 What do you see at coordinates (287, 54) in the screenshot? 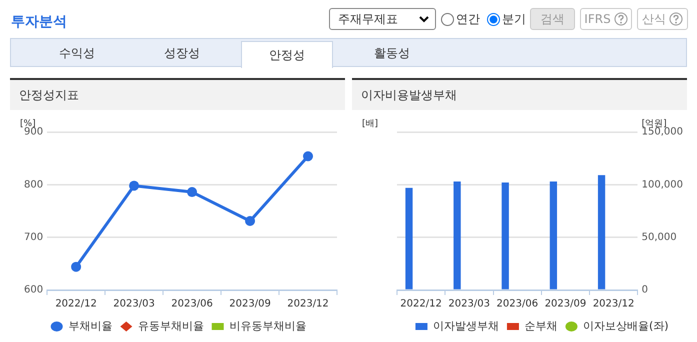
I see `text: 안정성` at bounding box center [287, 54].